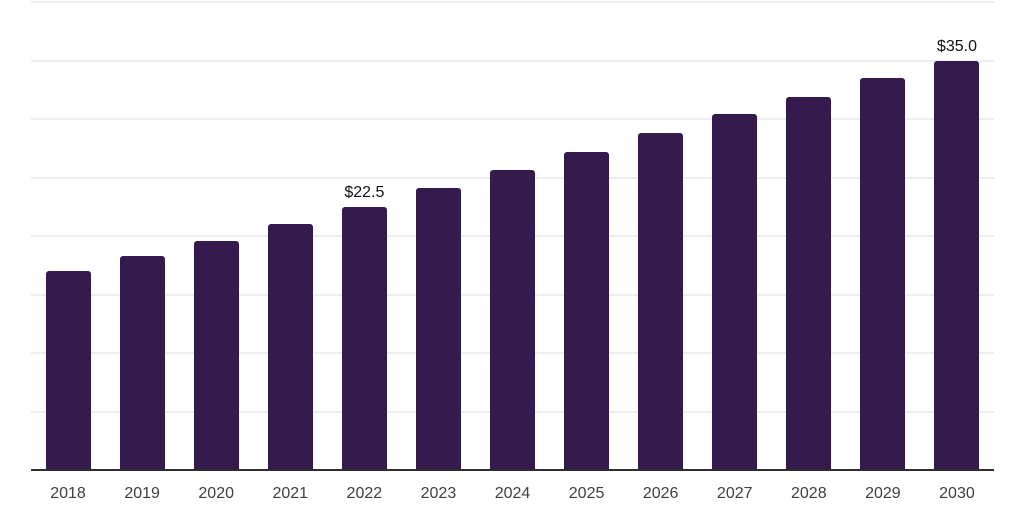  Describe the element at coordinates (290, 347) in the screenshot. I see `bar-2021` at that location.